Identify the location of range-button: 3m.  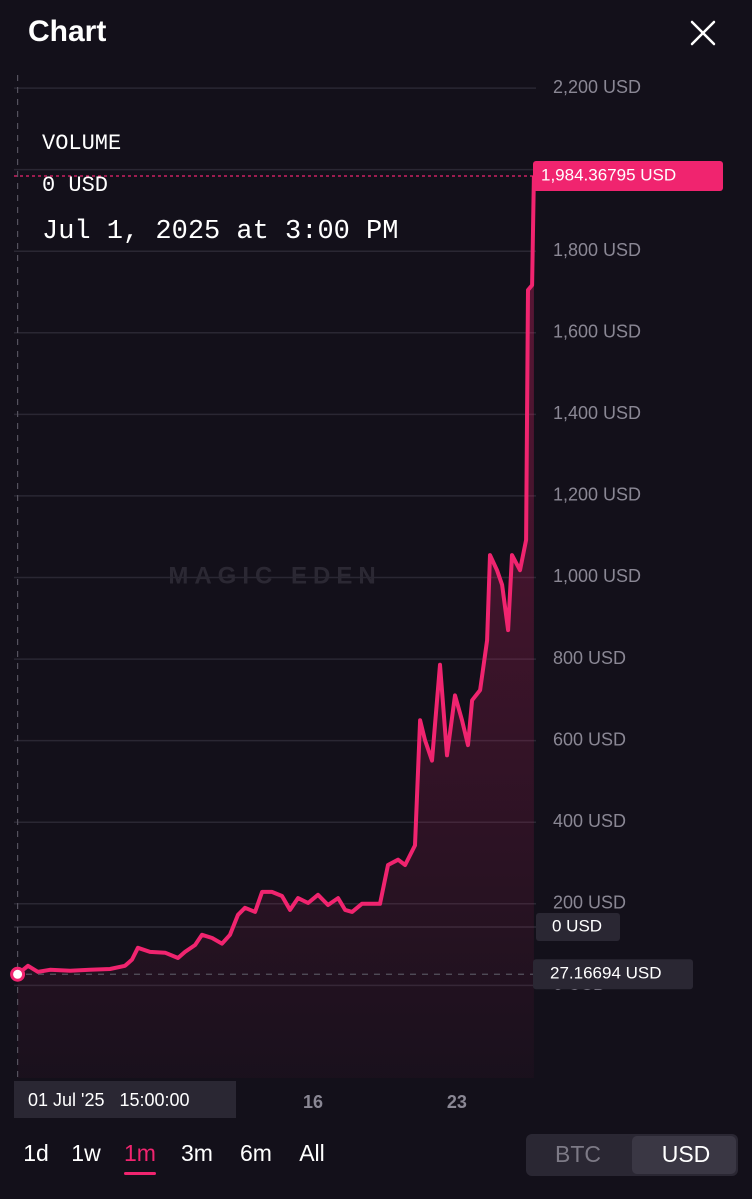
(197, 1153).